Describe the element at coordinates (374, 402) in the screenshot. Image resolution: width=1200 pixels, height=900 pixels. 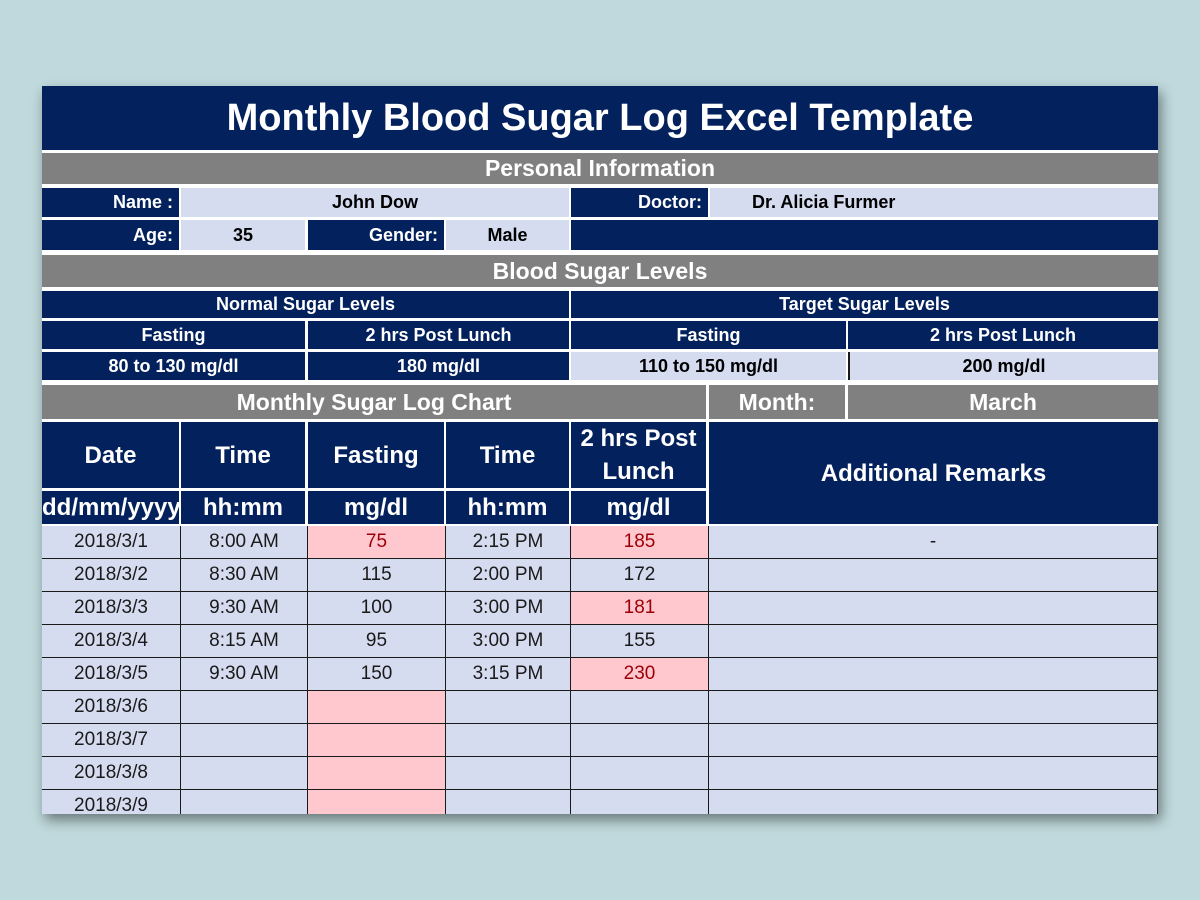
I see `log-chart-header: Monthly Sugar Log Chart` at that location.